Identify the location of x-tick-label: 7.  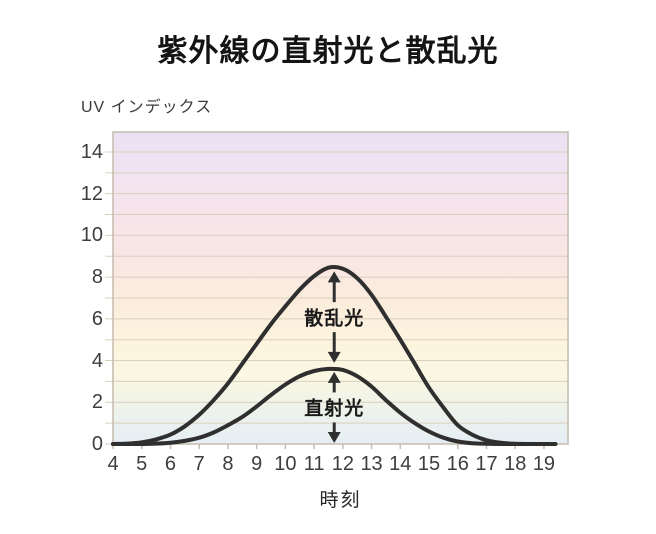
(199, 464).